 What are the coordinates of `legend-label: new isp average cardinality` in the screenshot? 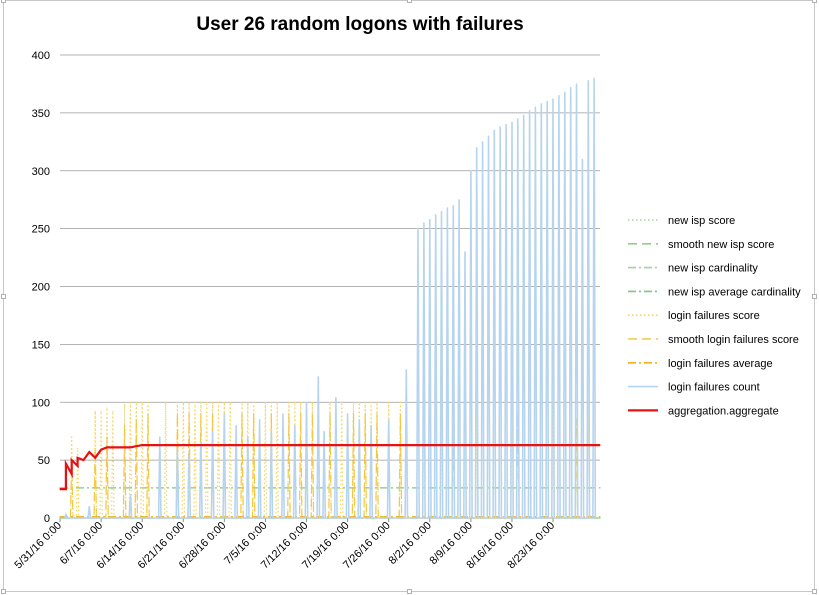 It's located at (734, 292).